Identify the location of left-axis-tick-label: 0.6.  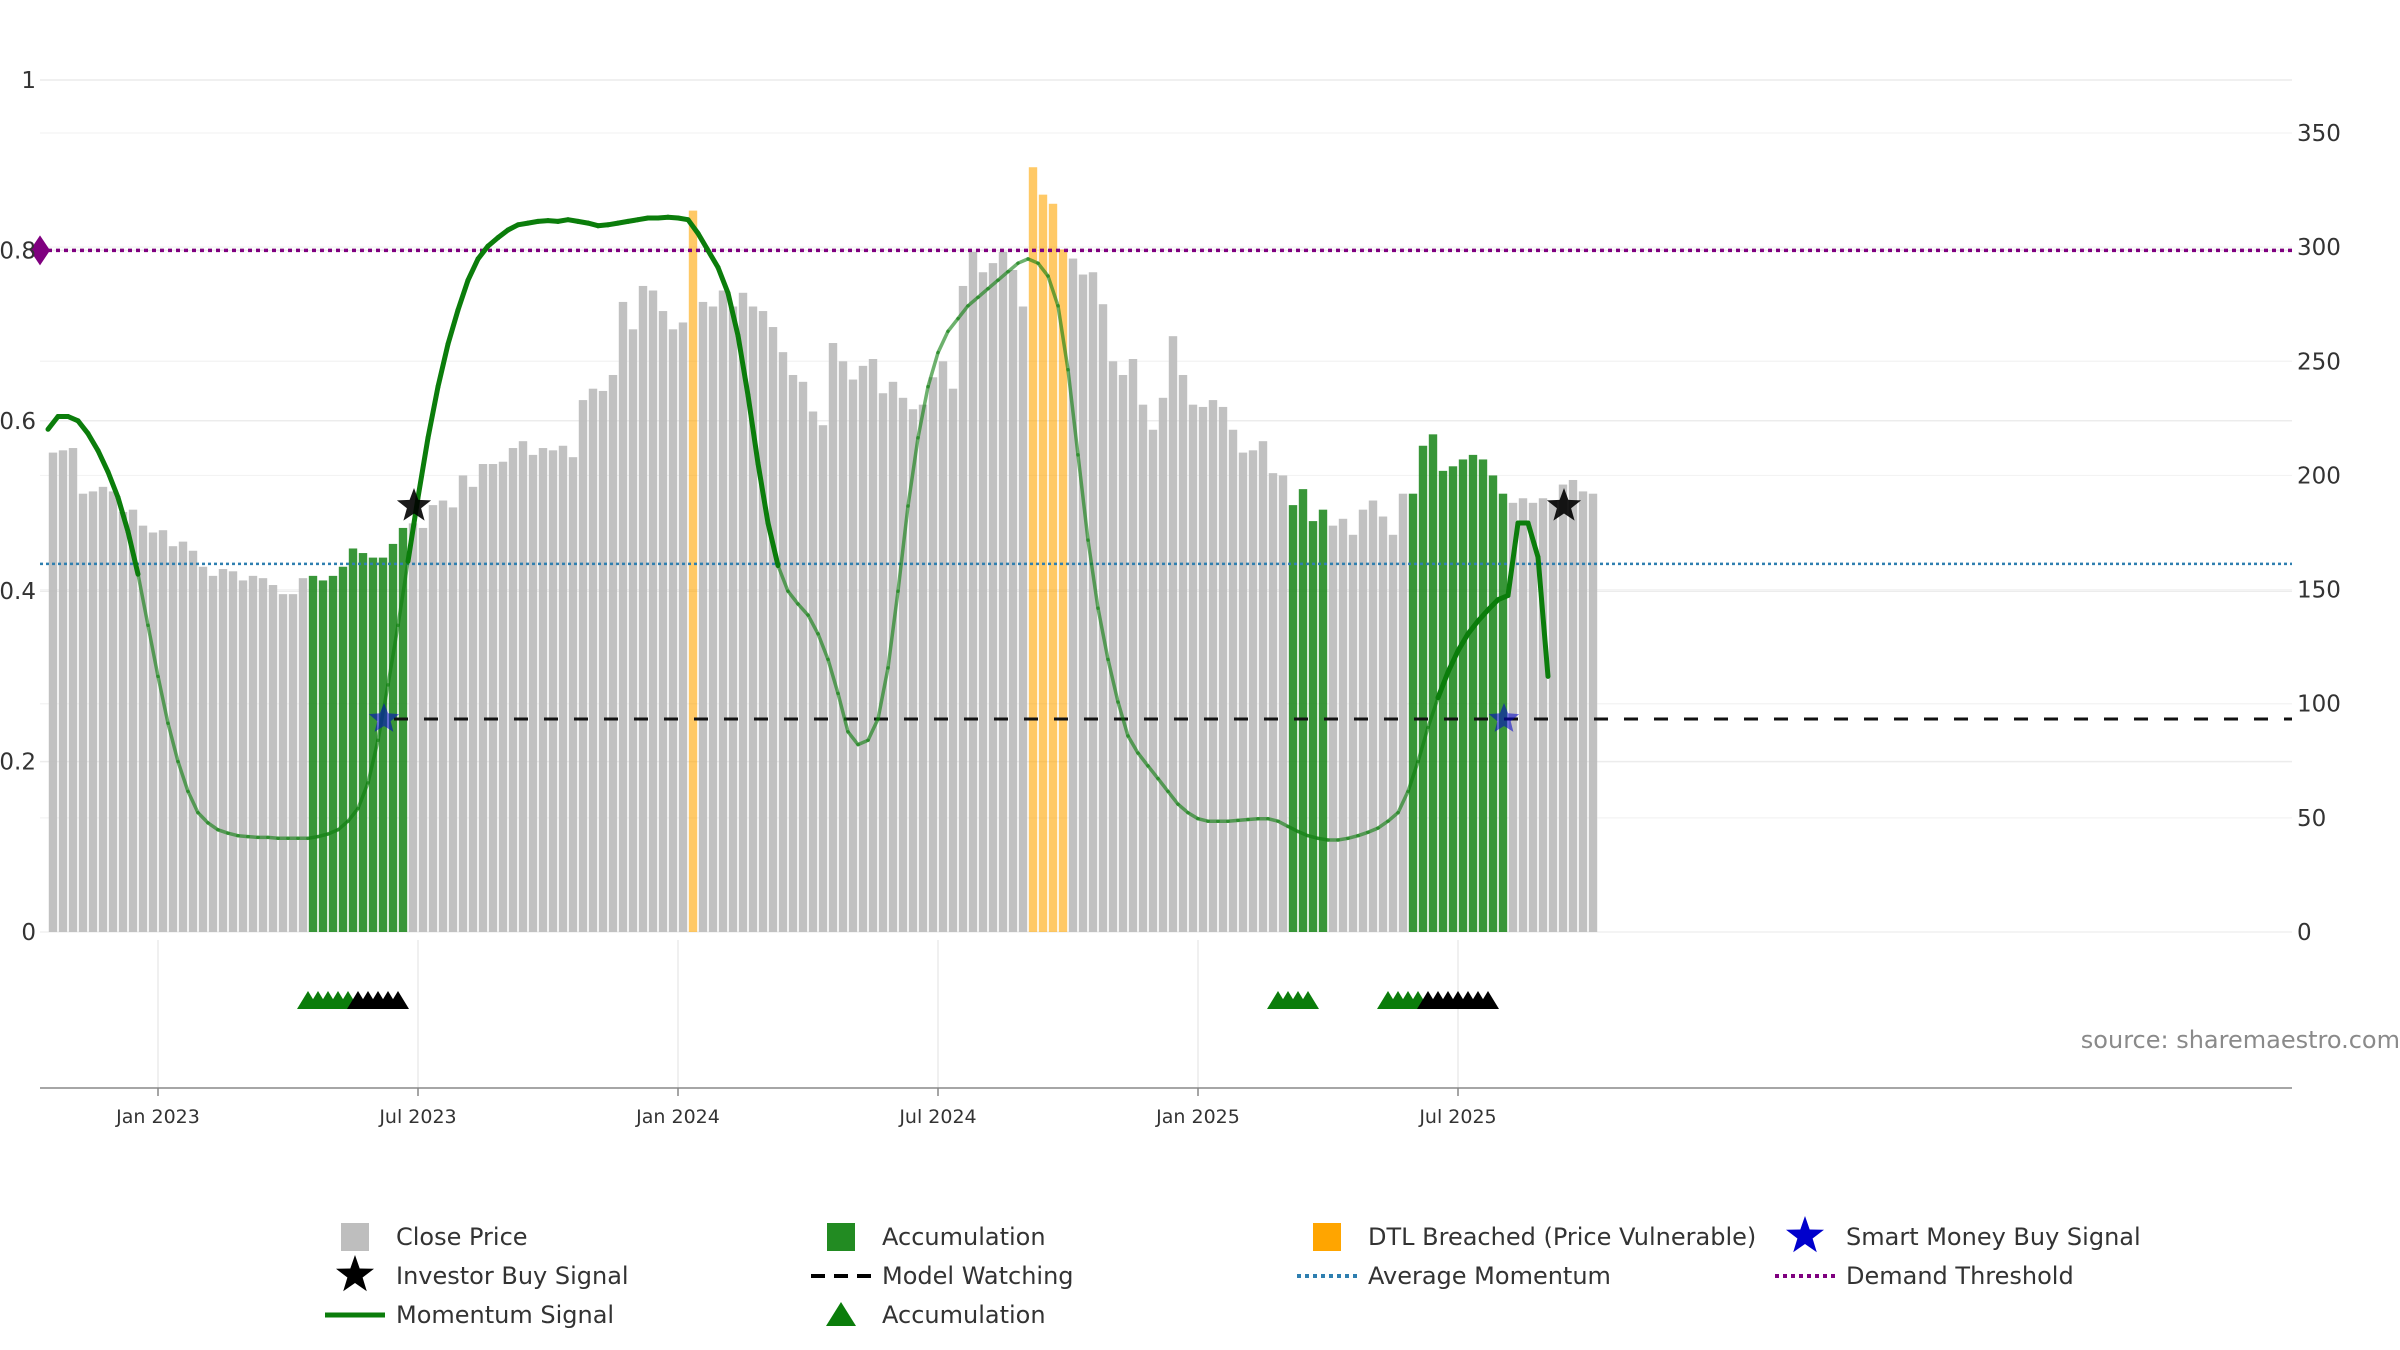
(18, 422).